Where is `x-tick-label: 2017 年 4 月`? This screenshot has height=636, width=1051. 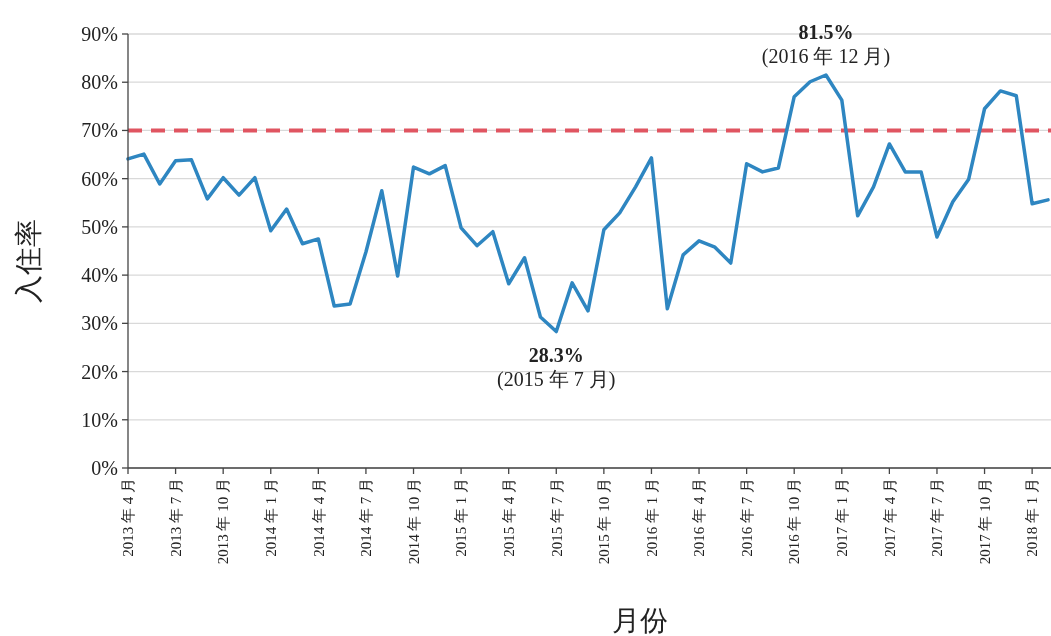
x-tick-label: 2017 年 4 月 is located at coordinates (889, 517).